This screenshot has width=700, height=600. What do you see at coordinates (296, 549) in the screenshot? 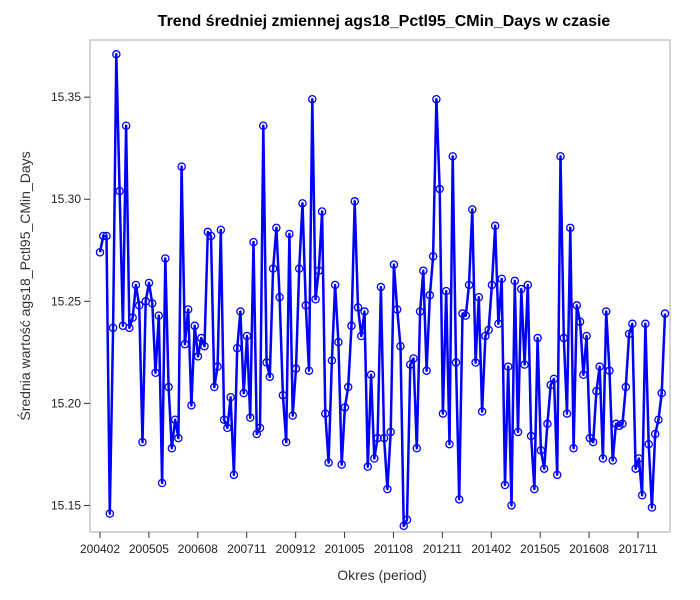
I see `x-tick-label: 200912` at bounding box center [296, 549].